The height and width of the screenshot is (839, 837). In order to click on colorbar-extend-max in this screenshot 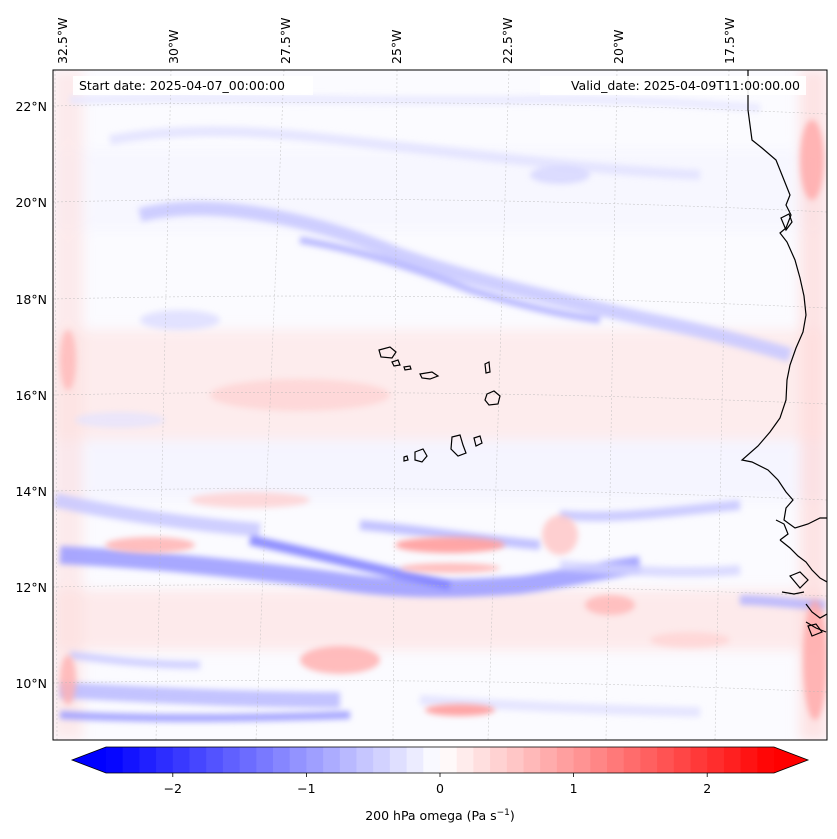, I will do `click(791, 760)`.